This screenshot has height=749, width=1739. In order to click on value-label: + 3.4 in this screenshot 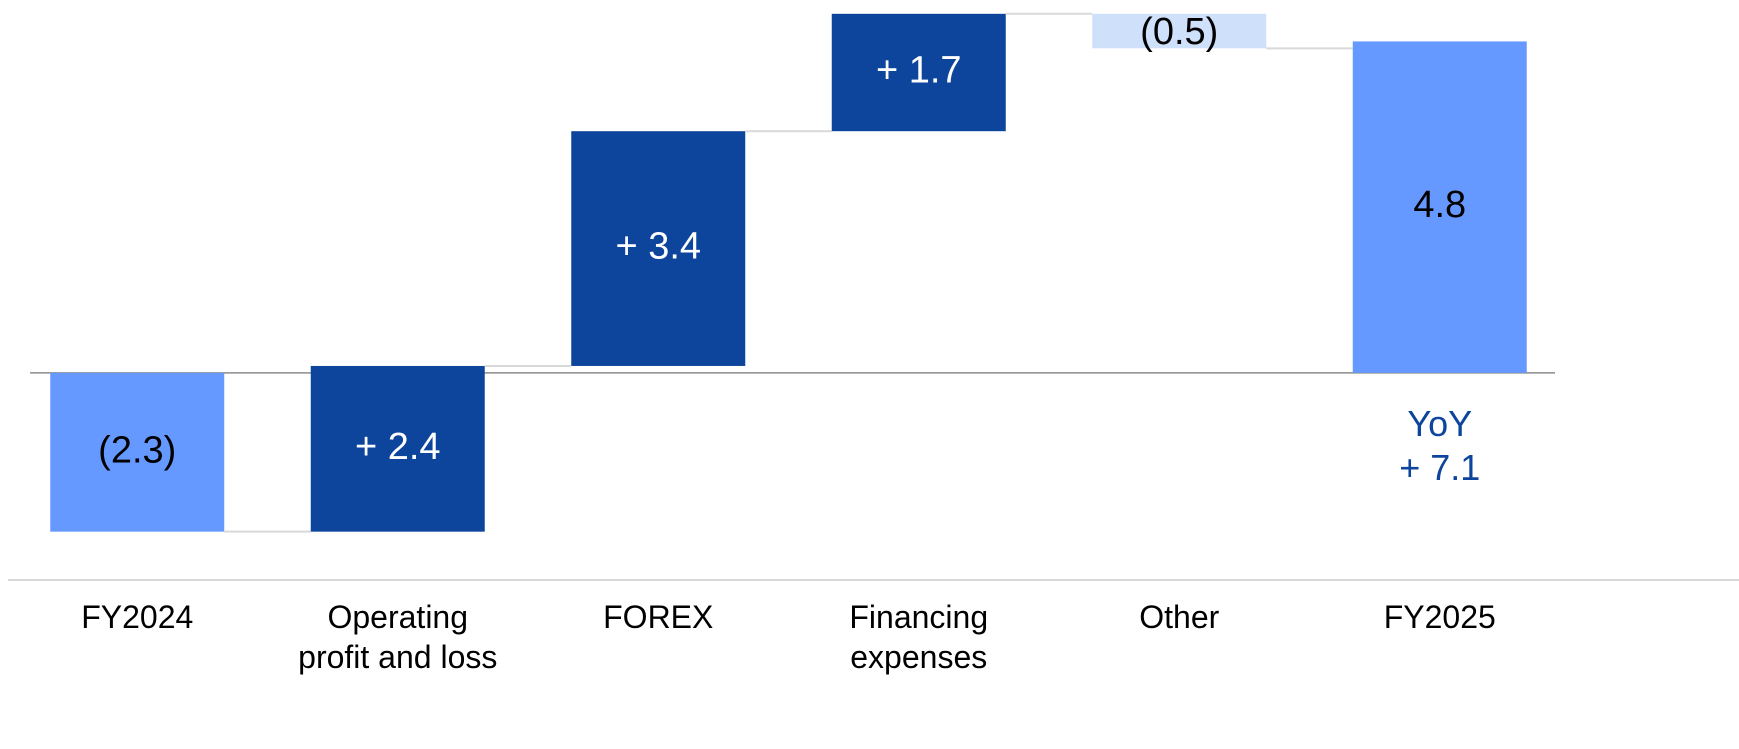, I will do `click(658, 247)`.